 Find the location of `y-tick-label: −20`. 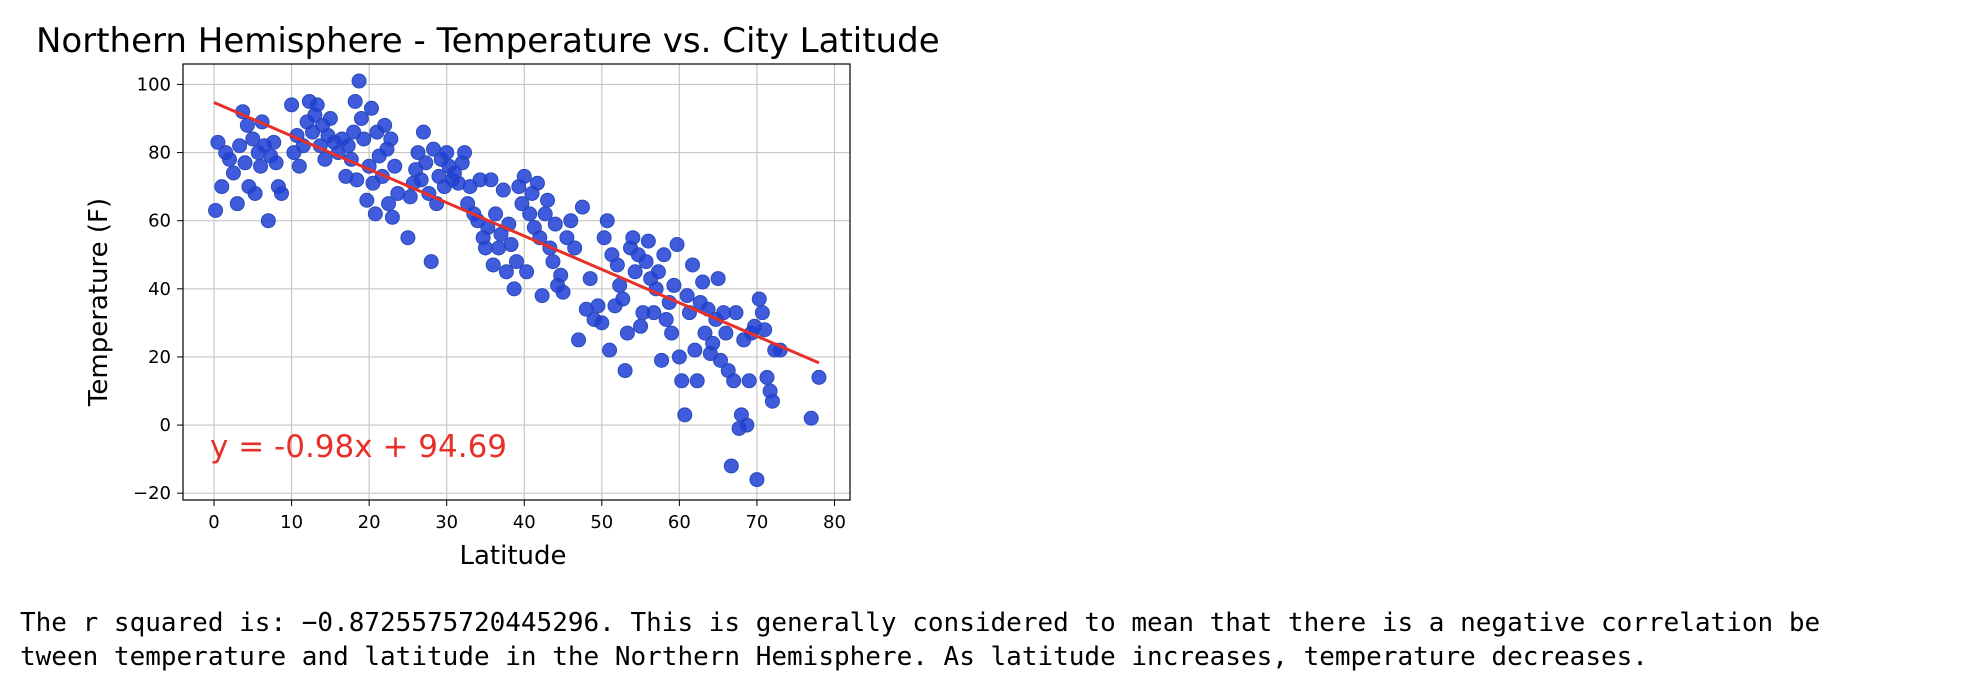

y-tick-label: −20 is located at coordinates (152, 493).